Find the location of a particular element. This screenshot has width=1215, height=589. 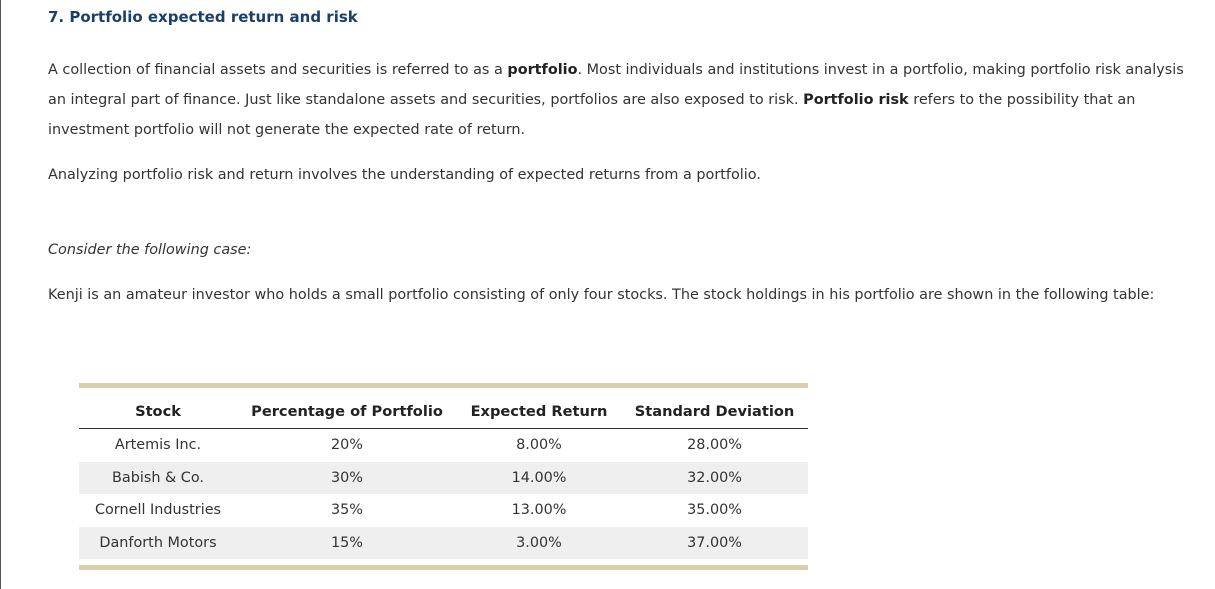

cell-expected-return: 8.00% is located at coordinates (539, 445).